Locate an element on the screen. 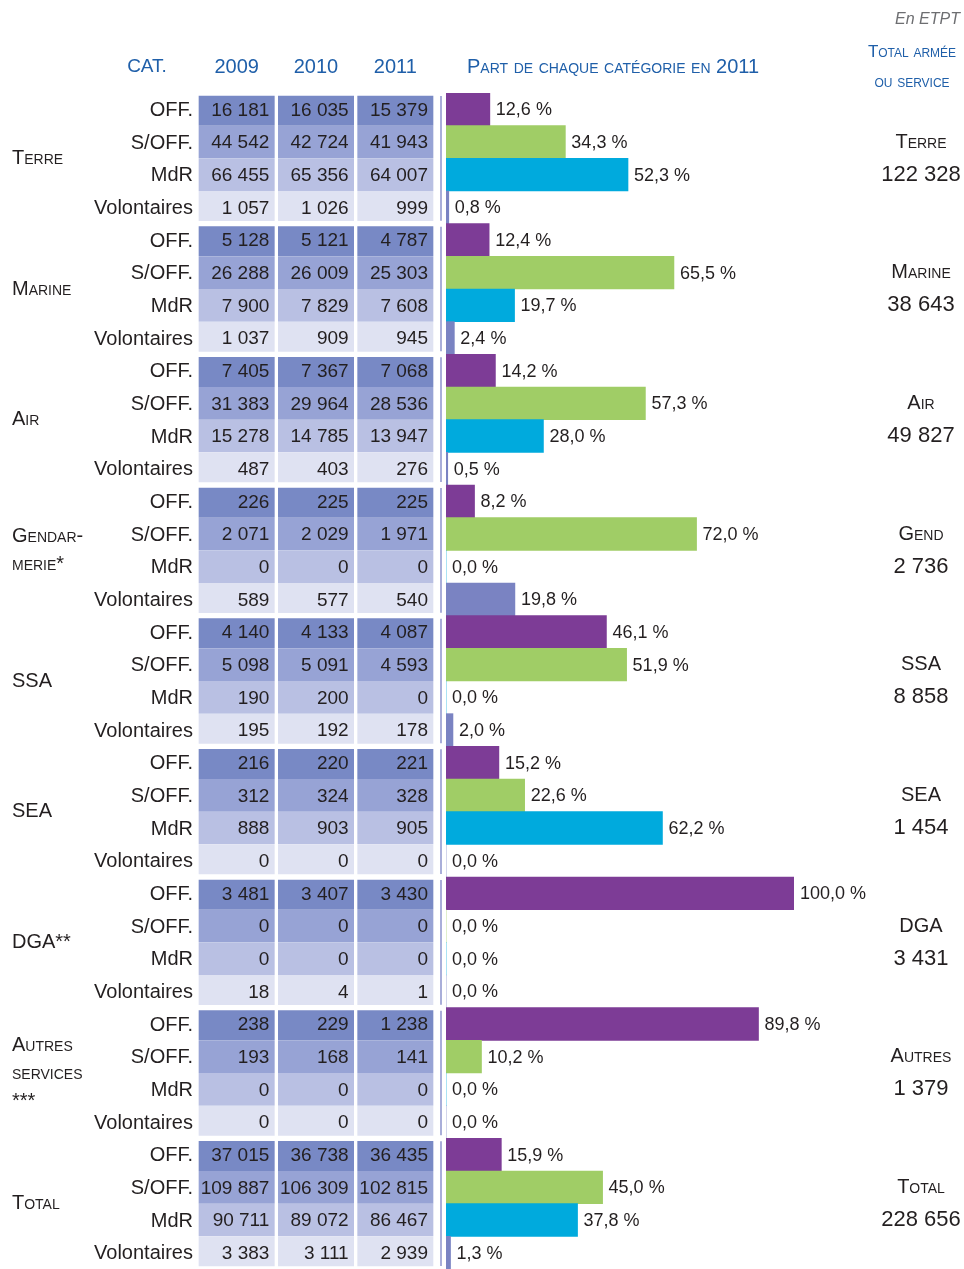 The height and width of the screenshot is (1269, 964). data-label: 26 009 is located at coordinates (319, 272).